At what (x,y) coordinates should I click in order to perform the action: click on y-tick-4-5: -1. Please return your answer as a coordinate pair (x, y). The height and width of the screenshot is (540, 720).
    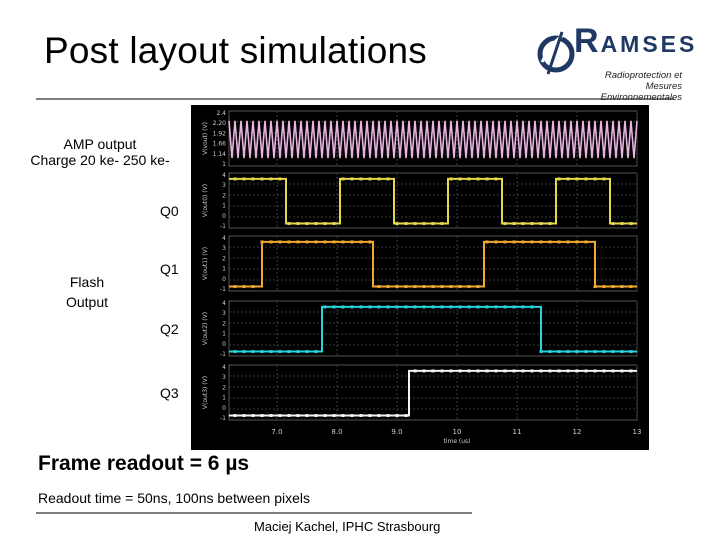
    Looking at the image, I should click on (223, 418).